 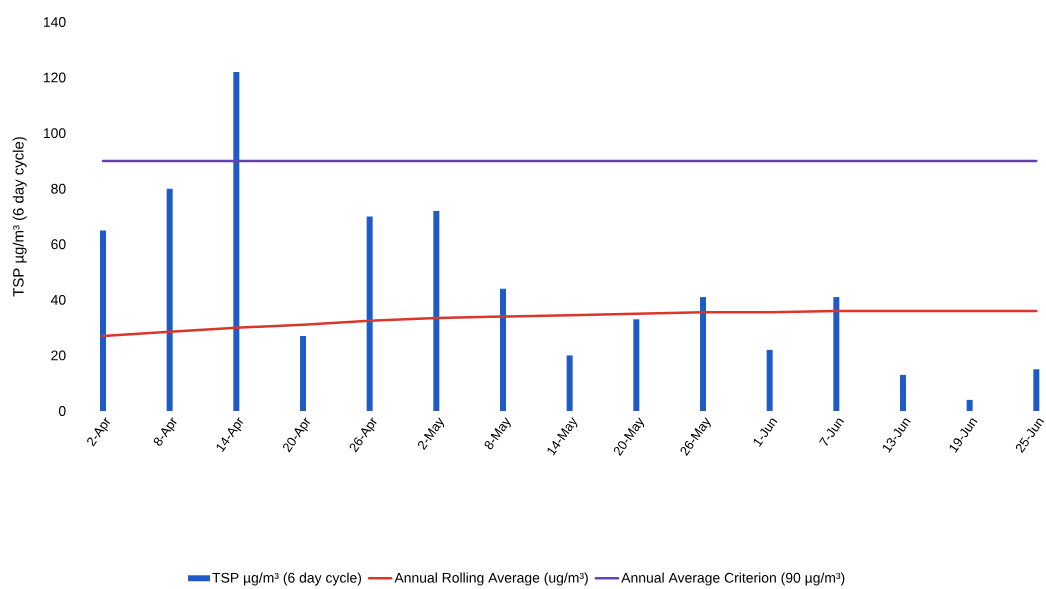 I want to click on y-tick-label: 0, so click(x=62, y=411).